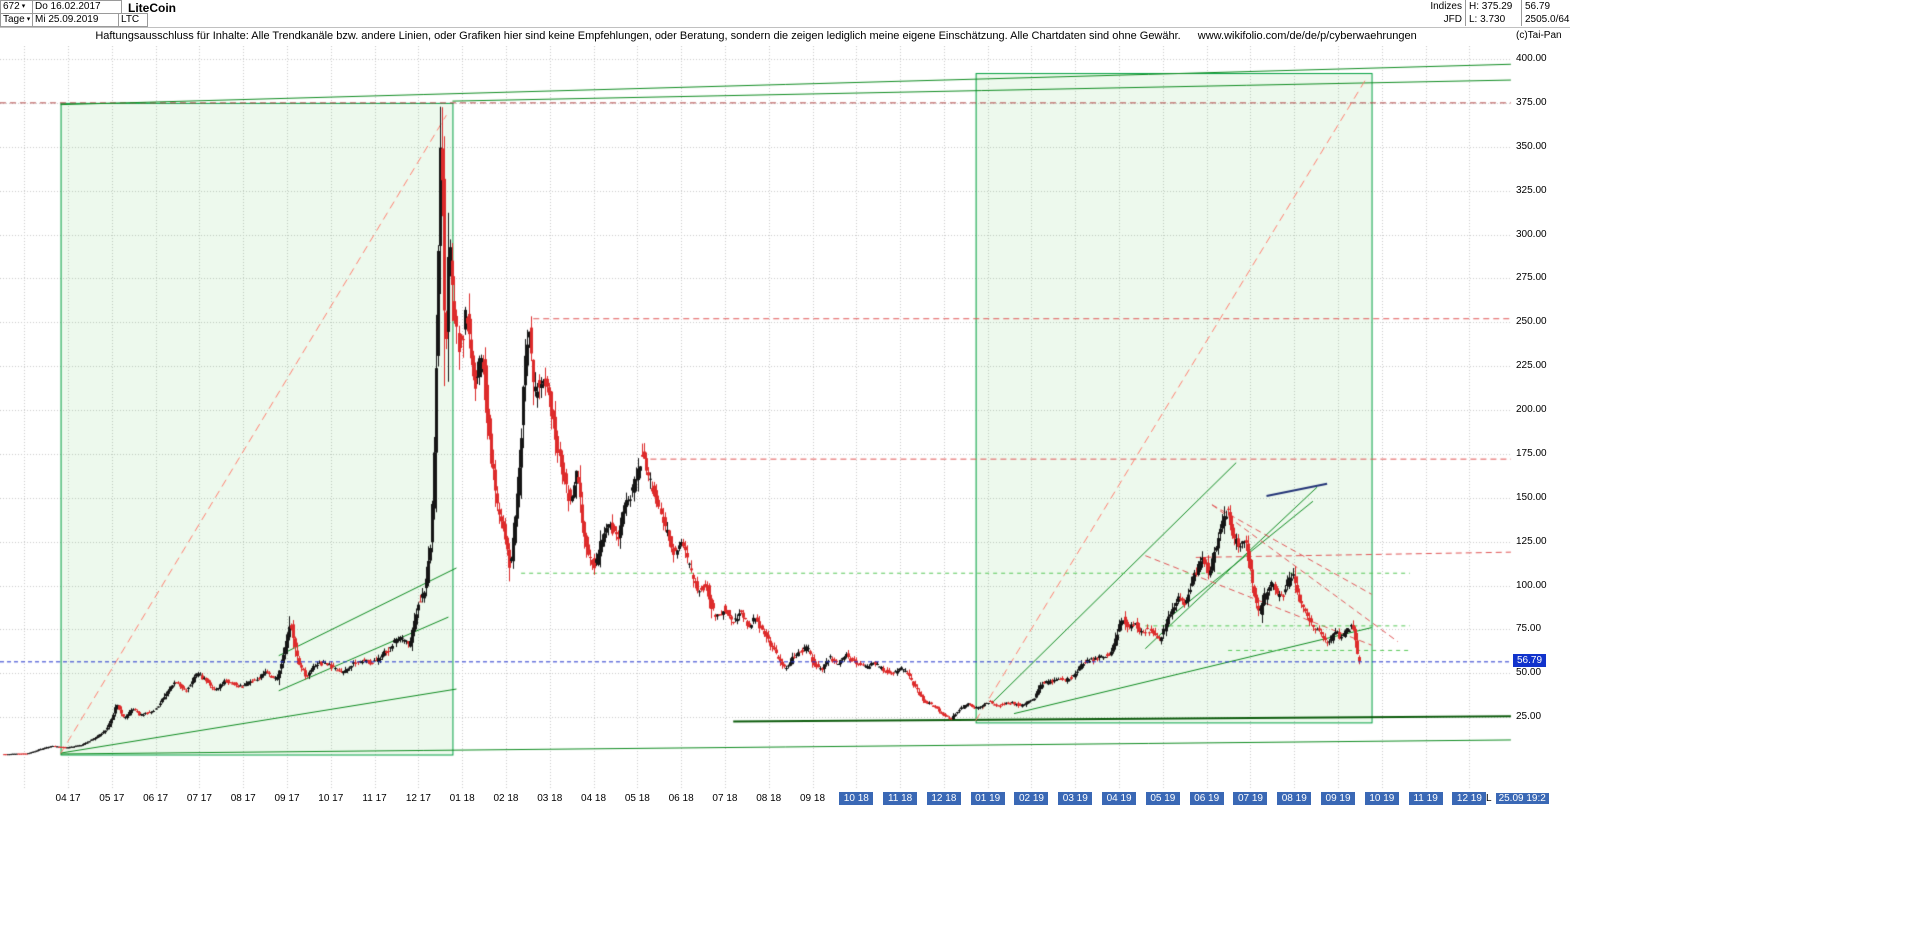 The height and width of the screenshot is (952, 1916). What do you see at coordinates (1531, 190) in the screenshot?
I see `y-axis-label: 325.00` at bounding box center [1531, 190].